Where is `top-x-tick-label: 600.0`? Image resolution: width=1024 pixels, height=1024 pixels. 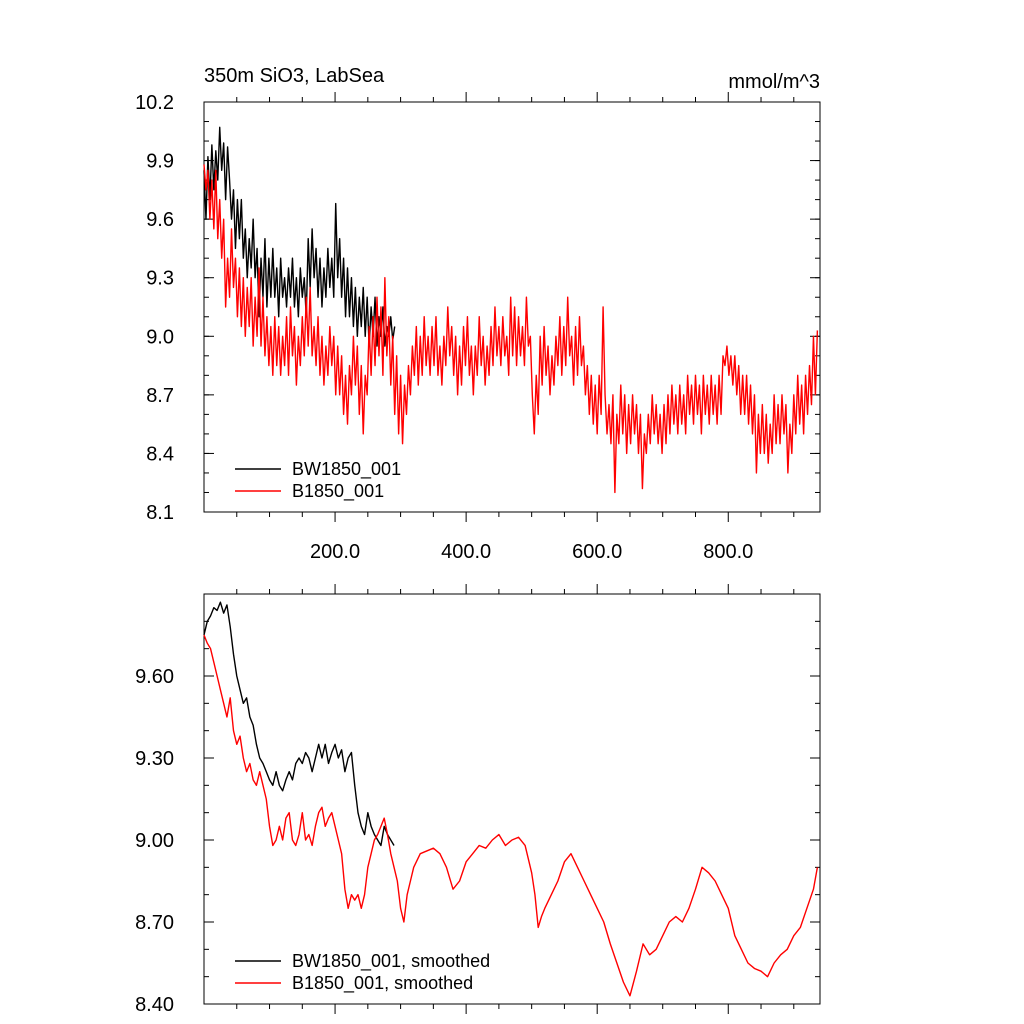 top-x-tick-label: 600.0 is located at coordinates (597, 552).